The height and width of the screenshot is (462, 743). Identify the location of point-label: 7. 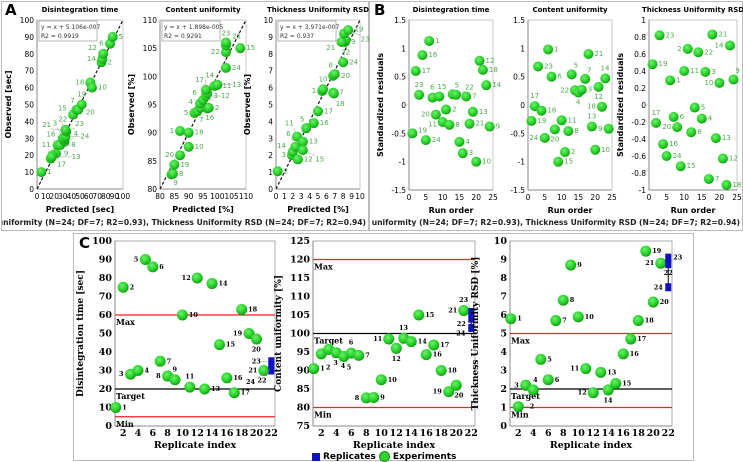
(72, 101).